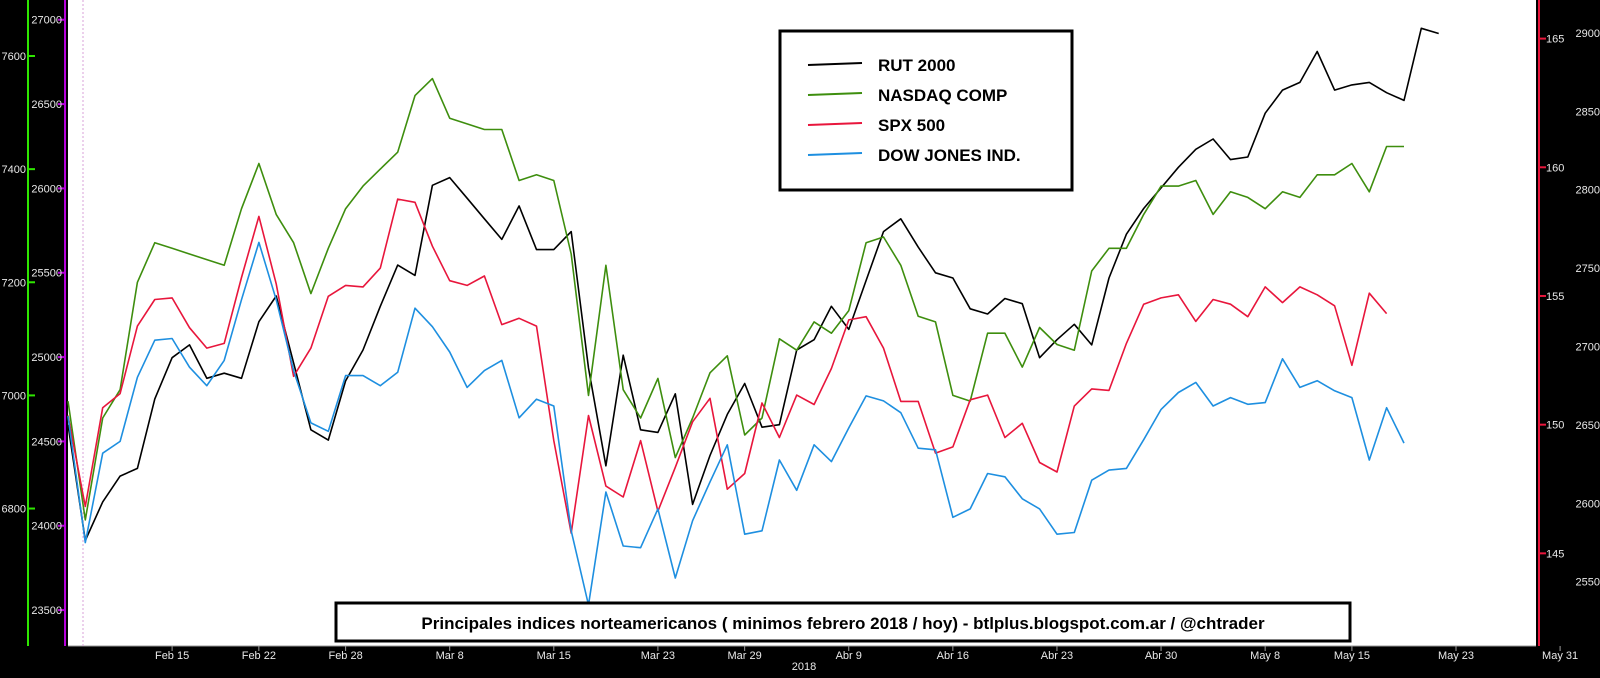 This screenshot has width=1600, height=678. I want to click on x-tick-label-14: May 31, so click(1560, 656).